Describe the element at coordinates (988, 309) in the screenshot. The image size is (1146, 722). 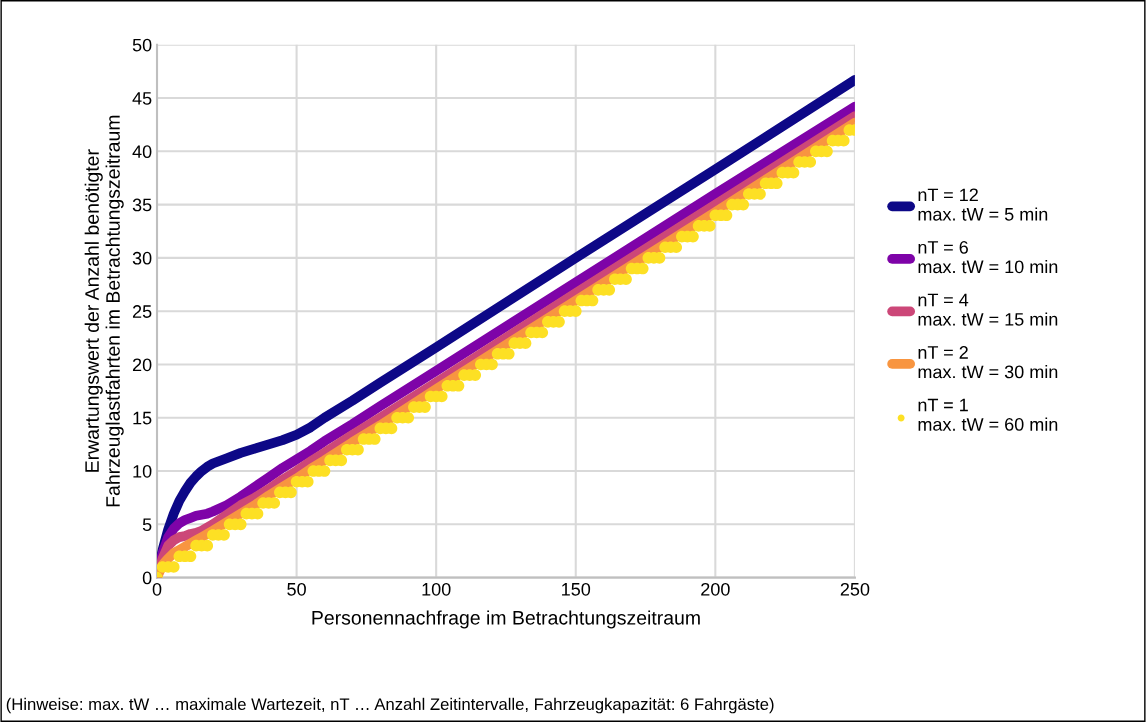
I see `legend-label: nT = 4 max. tW = 15 min` at that location.